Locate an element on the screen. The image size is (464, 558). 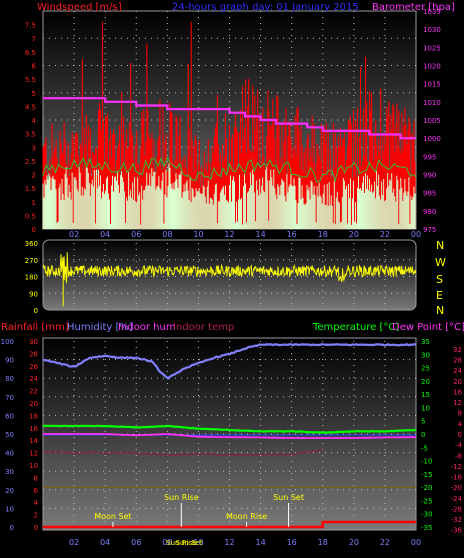
event-label: Sun Rise is located at coordinates (181, 497).